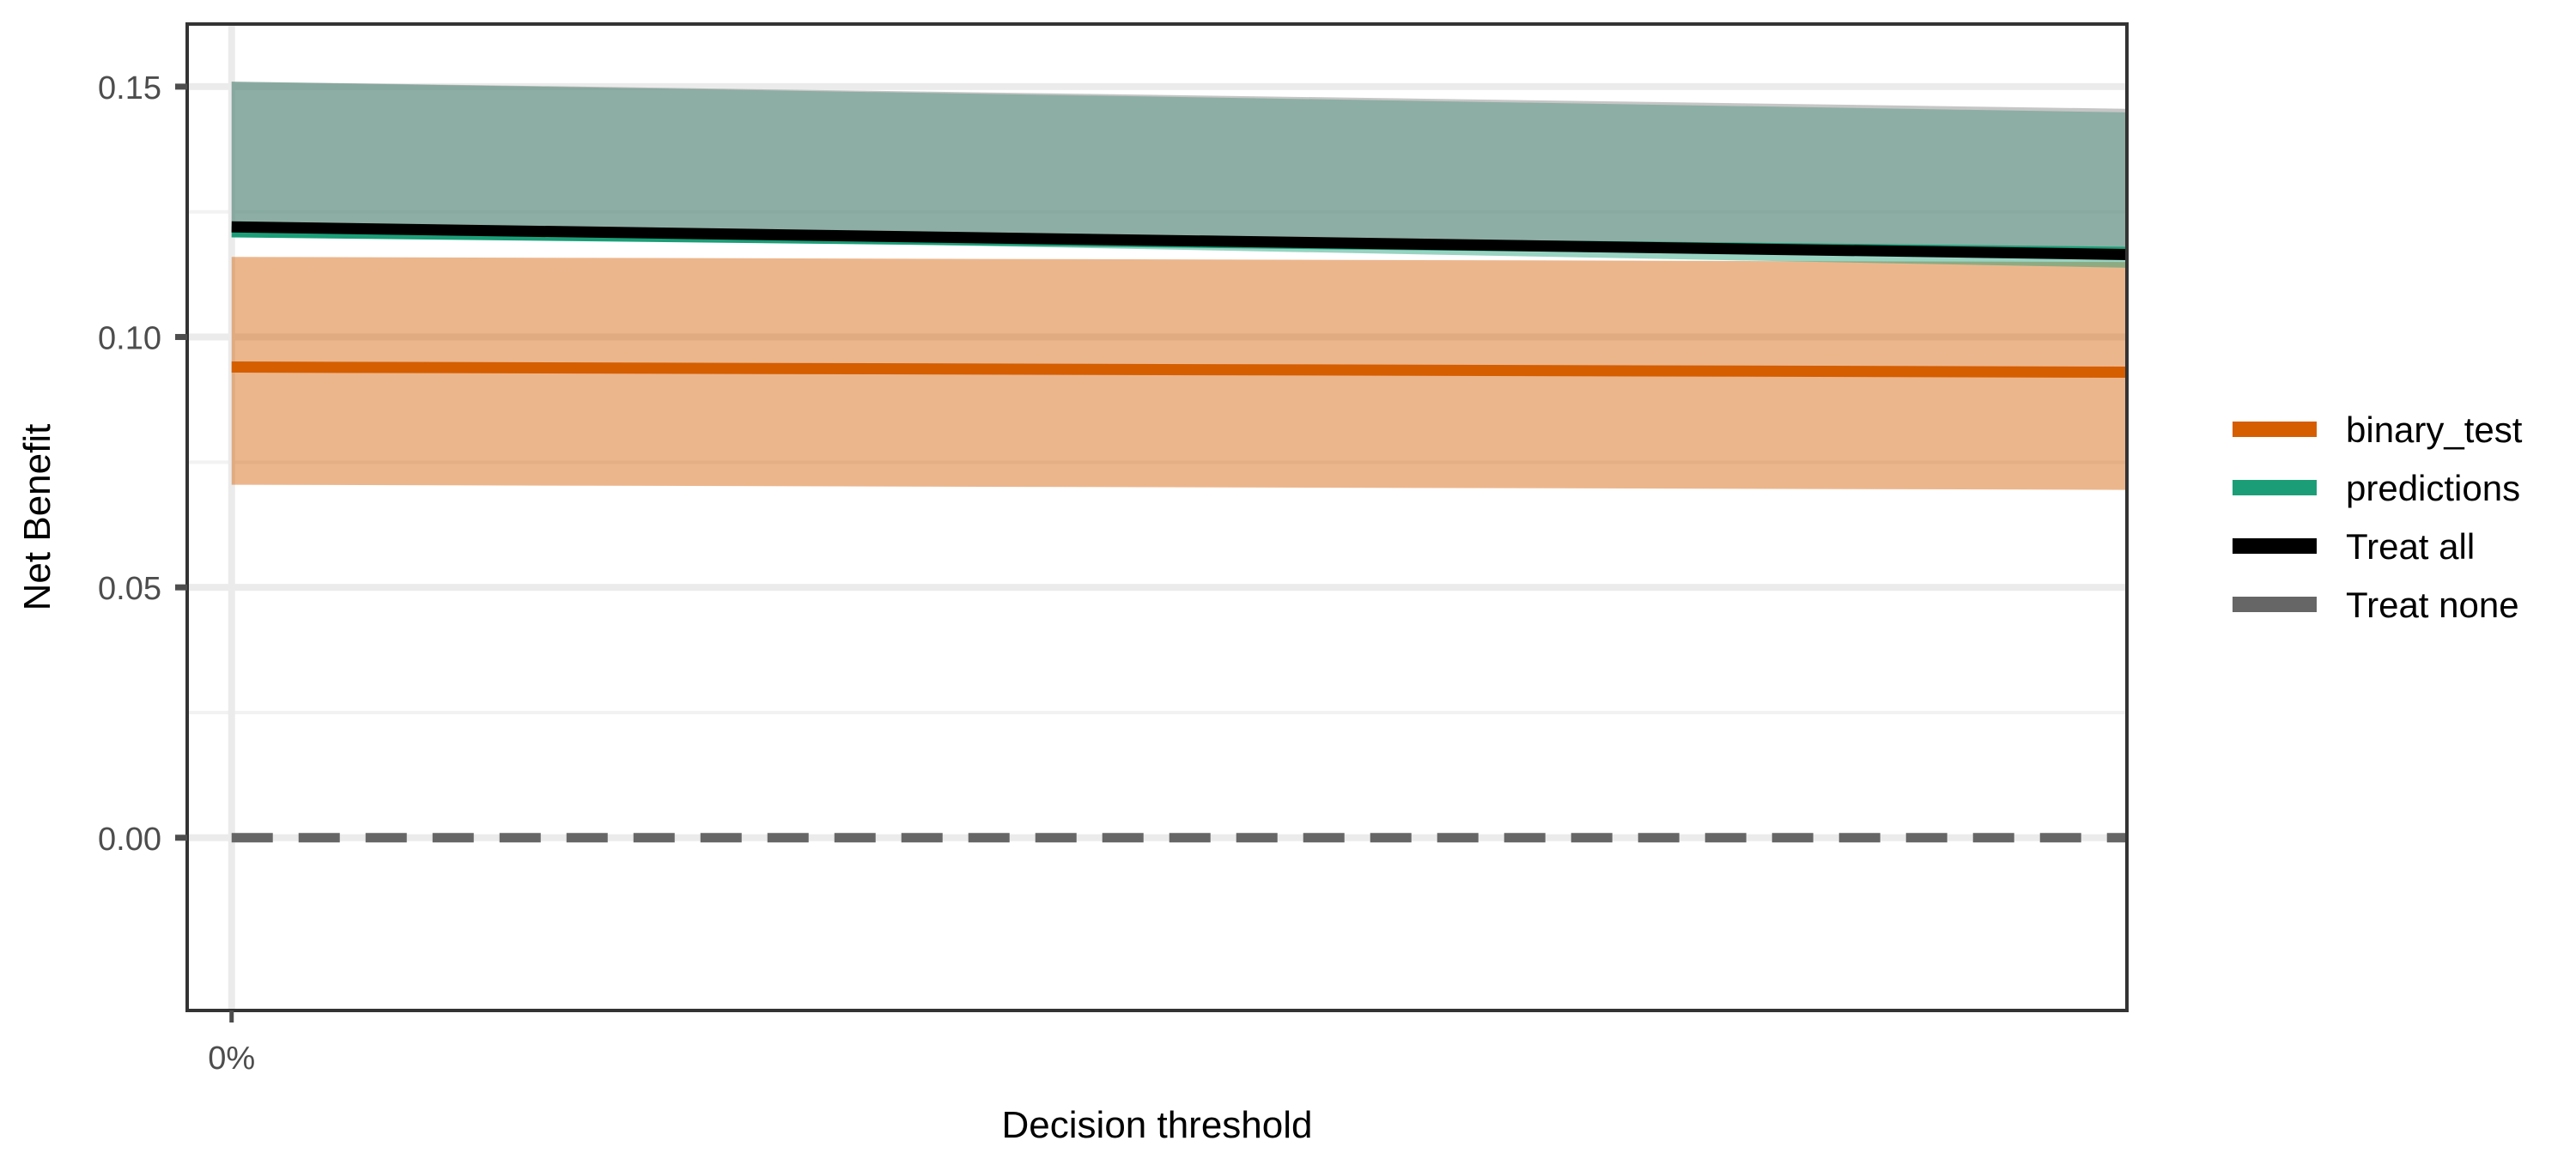 The image size is (2576, 1159). Describe the element at coordinates (1158, 1125) in the screenshot. I see `x-axis-title: Decision threshold` at that location.